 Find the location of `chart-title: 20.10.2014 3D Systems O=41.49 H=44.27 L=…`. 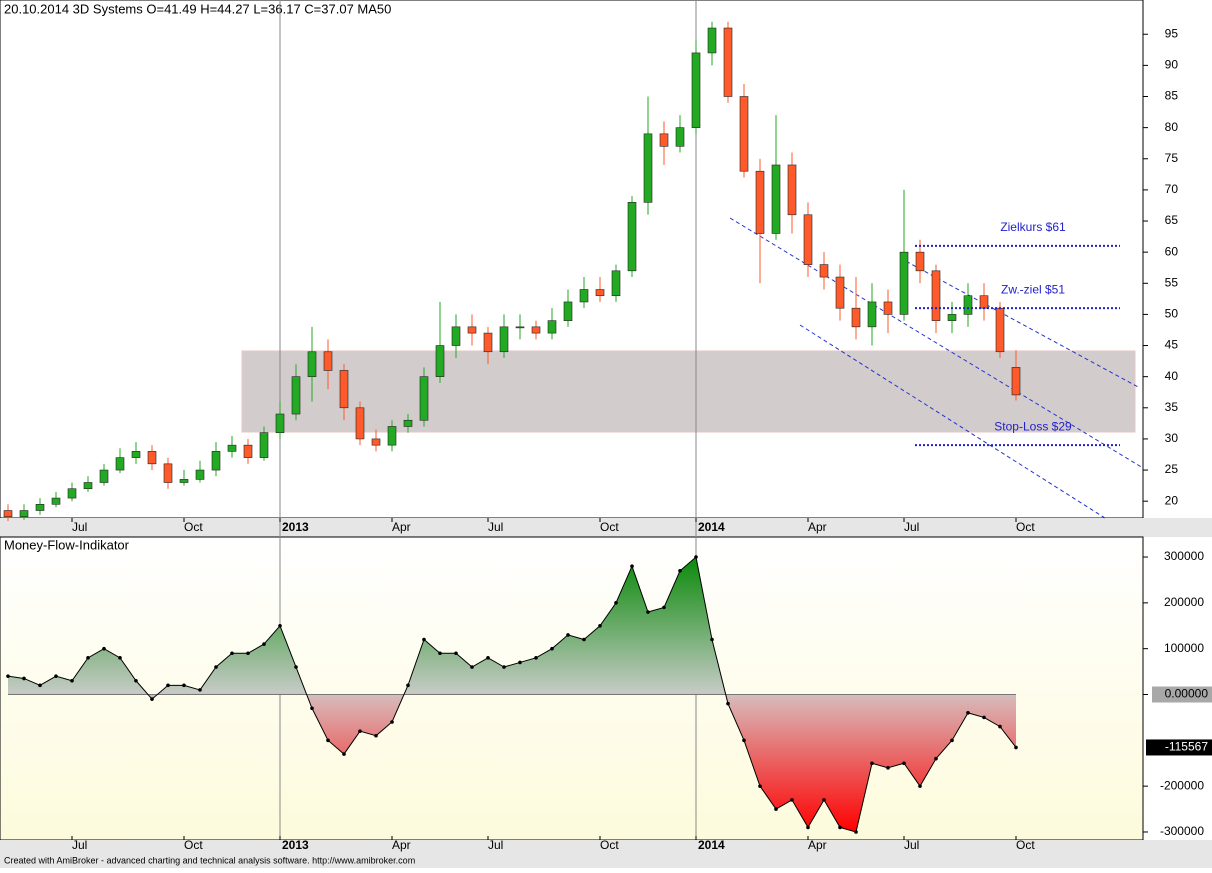

chart-title: 20.10.2014 3D Systems O=41.49 H=44.27 L=… is located at coordinates (197, 8).